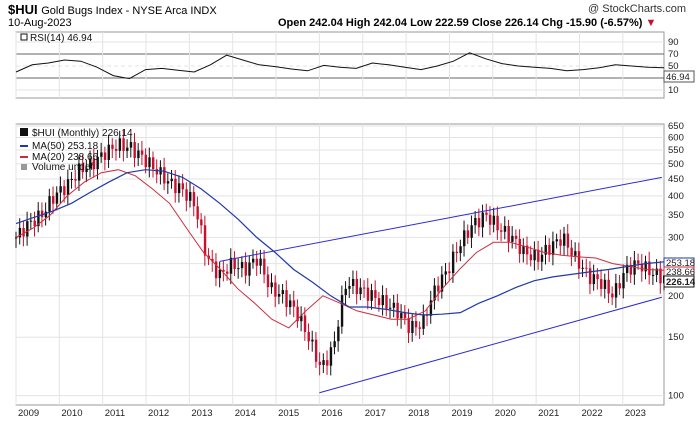 The height and width of the screenshot is (421, 700). What do you see at coordinates (461, 413) in the screenshot?
I see `x-tick-label: 2019` at bounding box center [461, 413].